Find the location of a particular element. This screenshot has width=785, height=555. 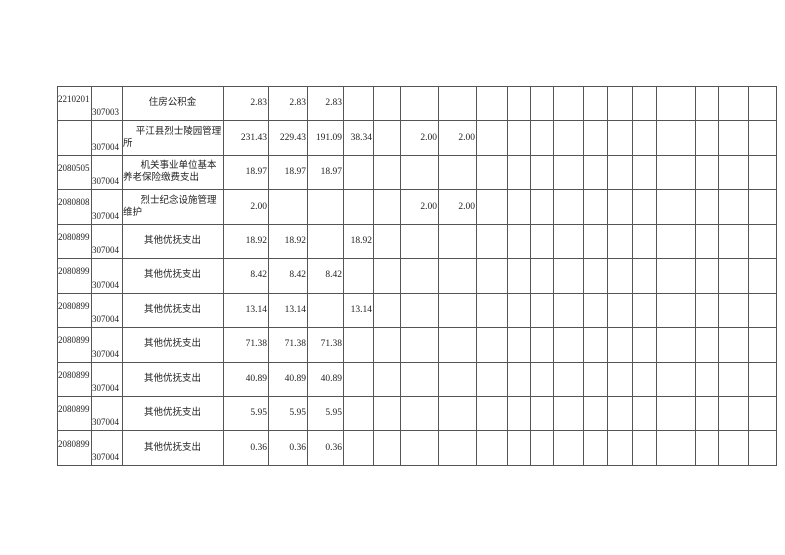

table-cell: 229.43 is located at coordinates (288, 138).